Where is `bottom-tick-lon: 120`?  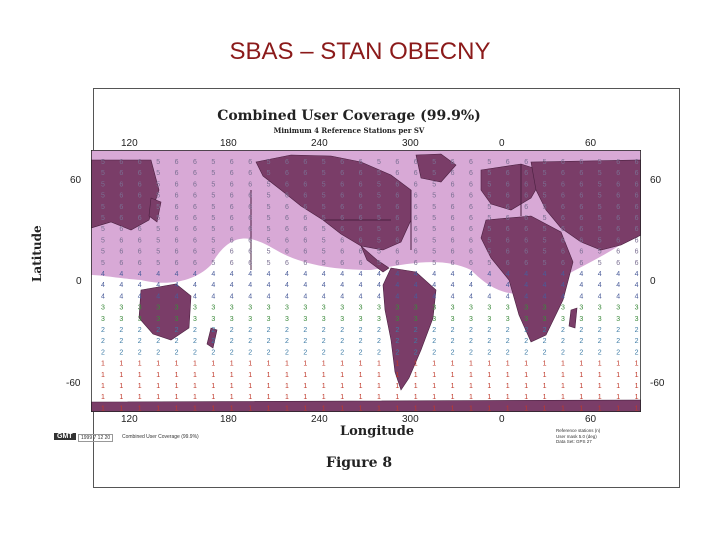
bottom-tick-lon: 120 is located at coordinates (129, 419).